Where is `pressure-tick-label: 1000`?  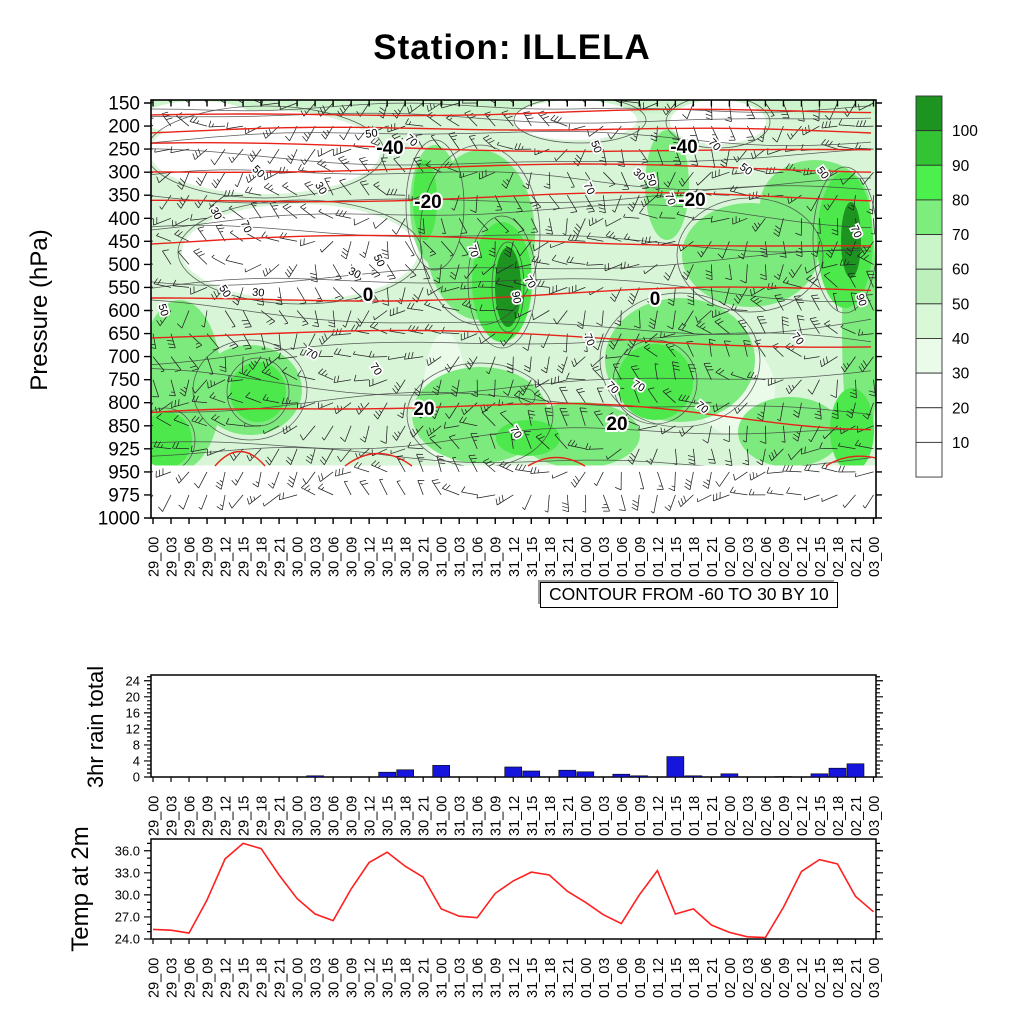 pressure-tick-label: 1000 is located at coordinates (119, 519).